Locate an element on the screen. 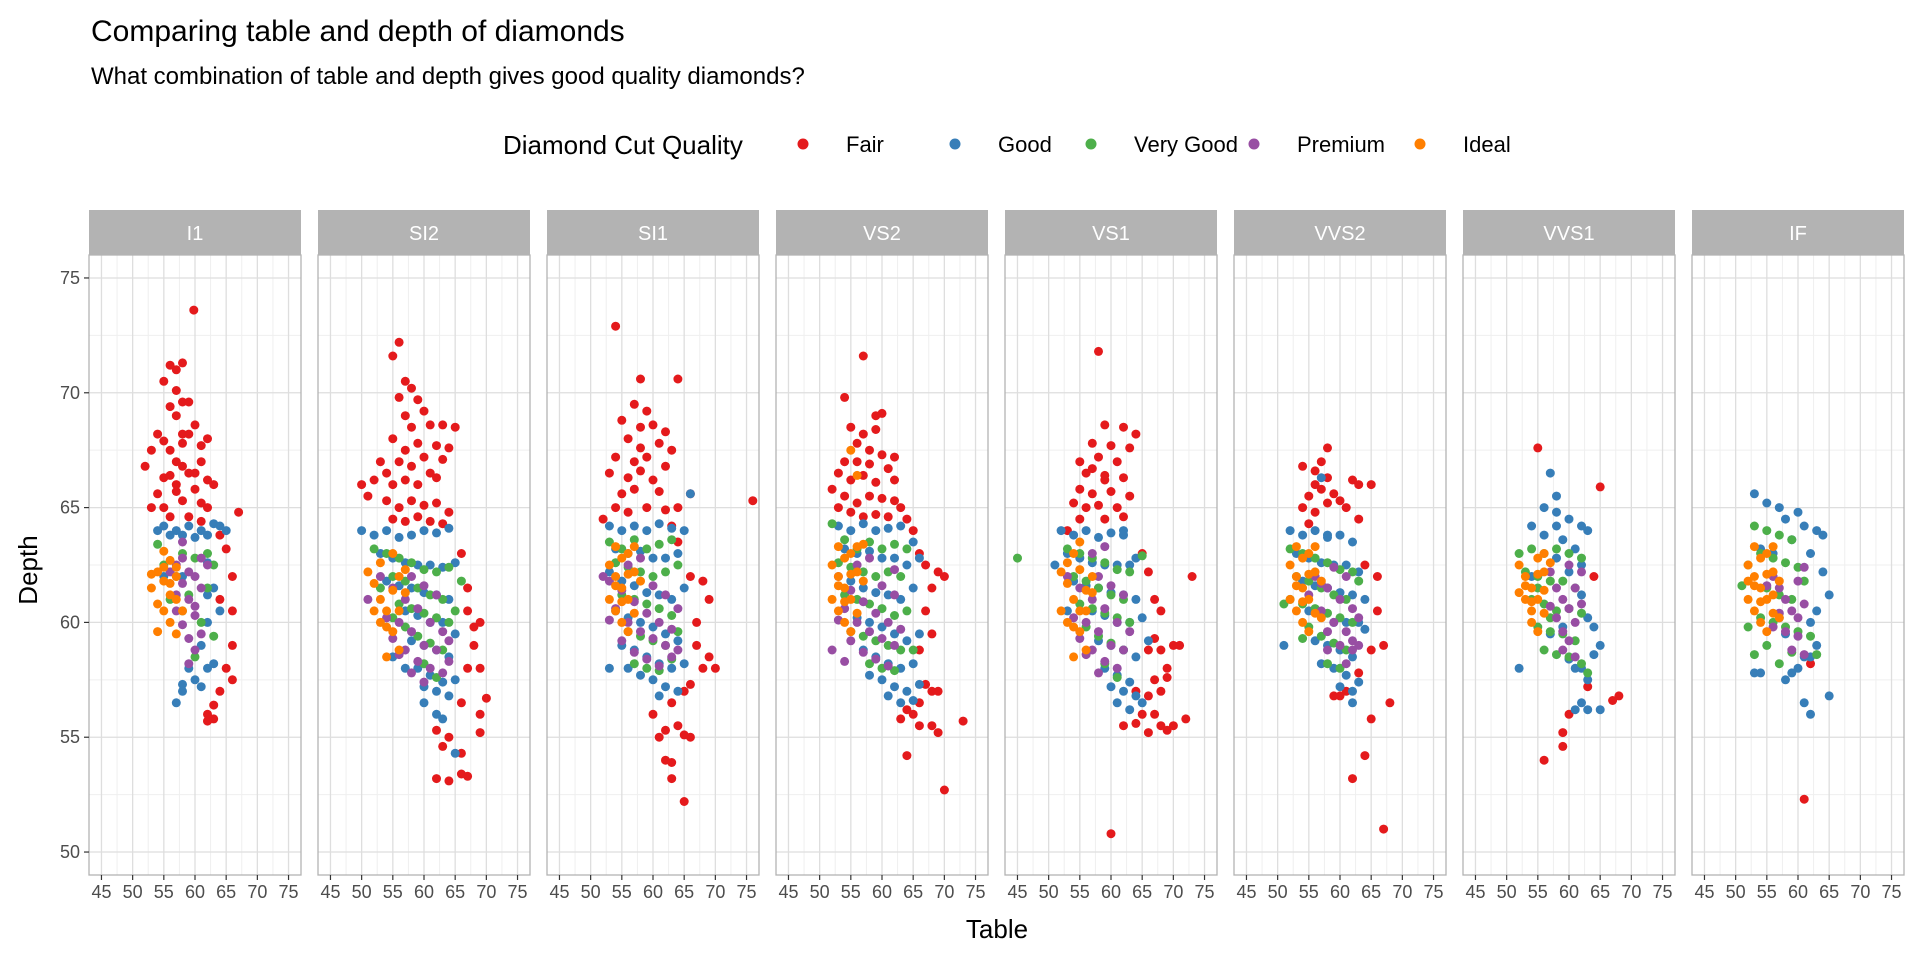  x-tick-label: 50 is located at coordinates (1507, 892).